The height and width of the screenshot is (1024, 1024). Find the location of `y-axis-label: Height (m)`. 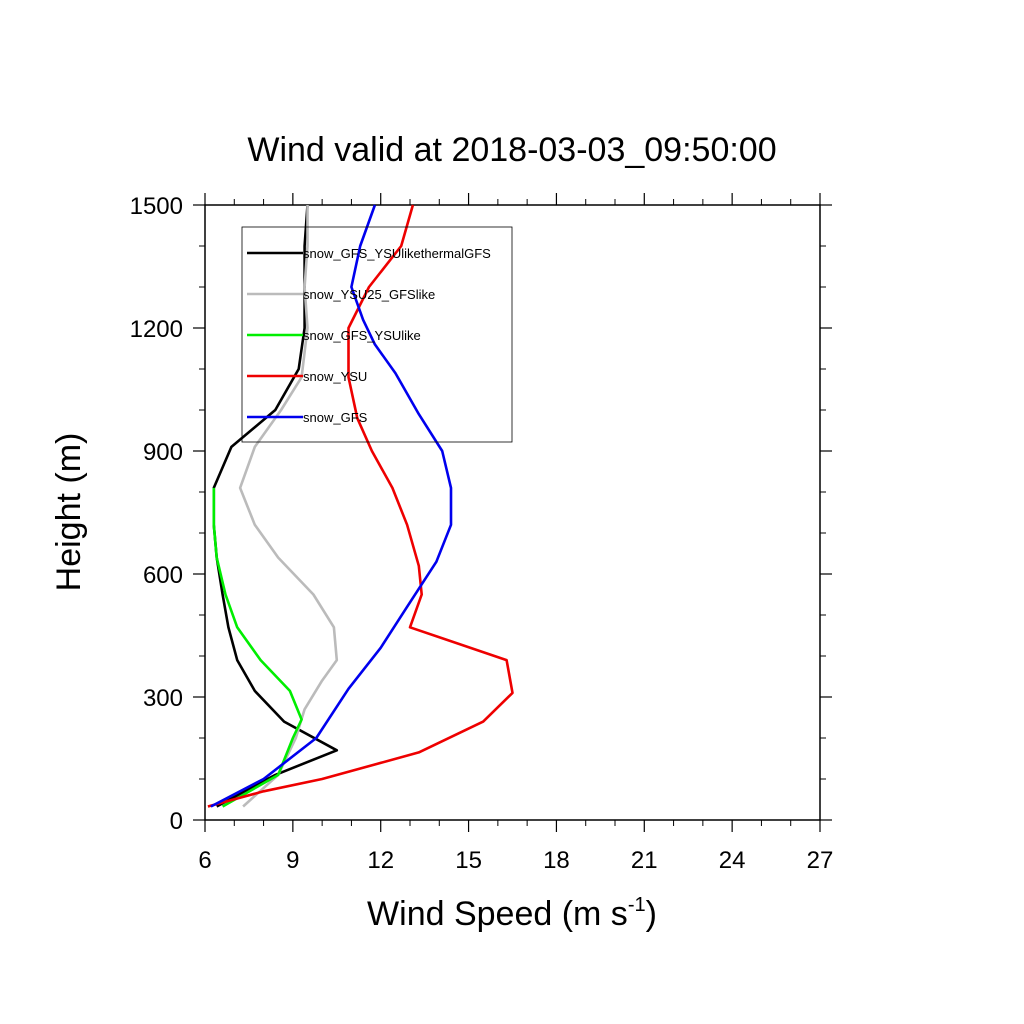

y-axis-label: Height (m) is located at coordinates (69, 512).